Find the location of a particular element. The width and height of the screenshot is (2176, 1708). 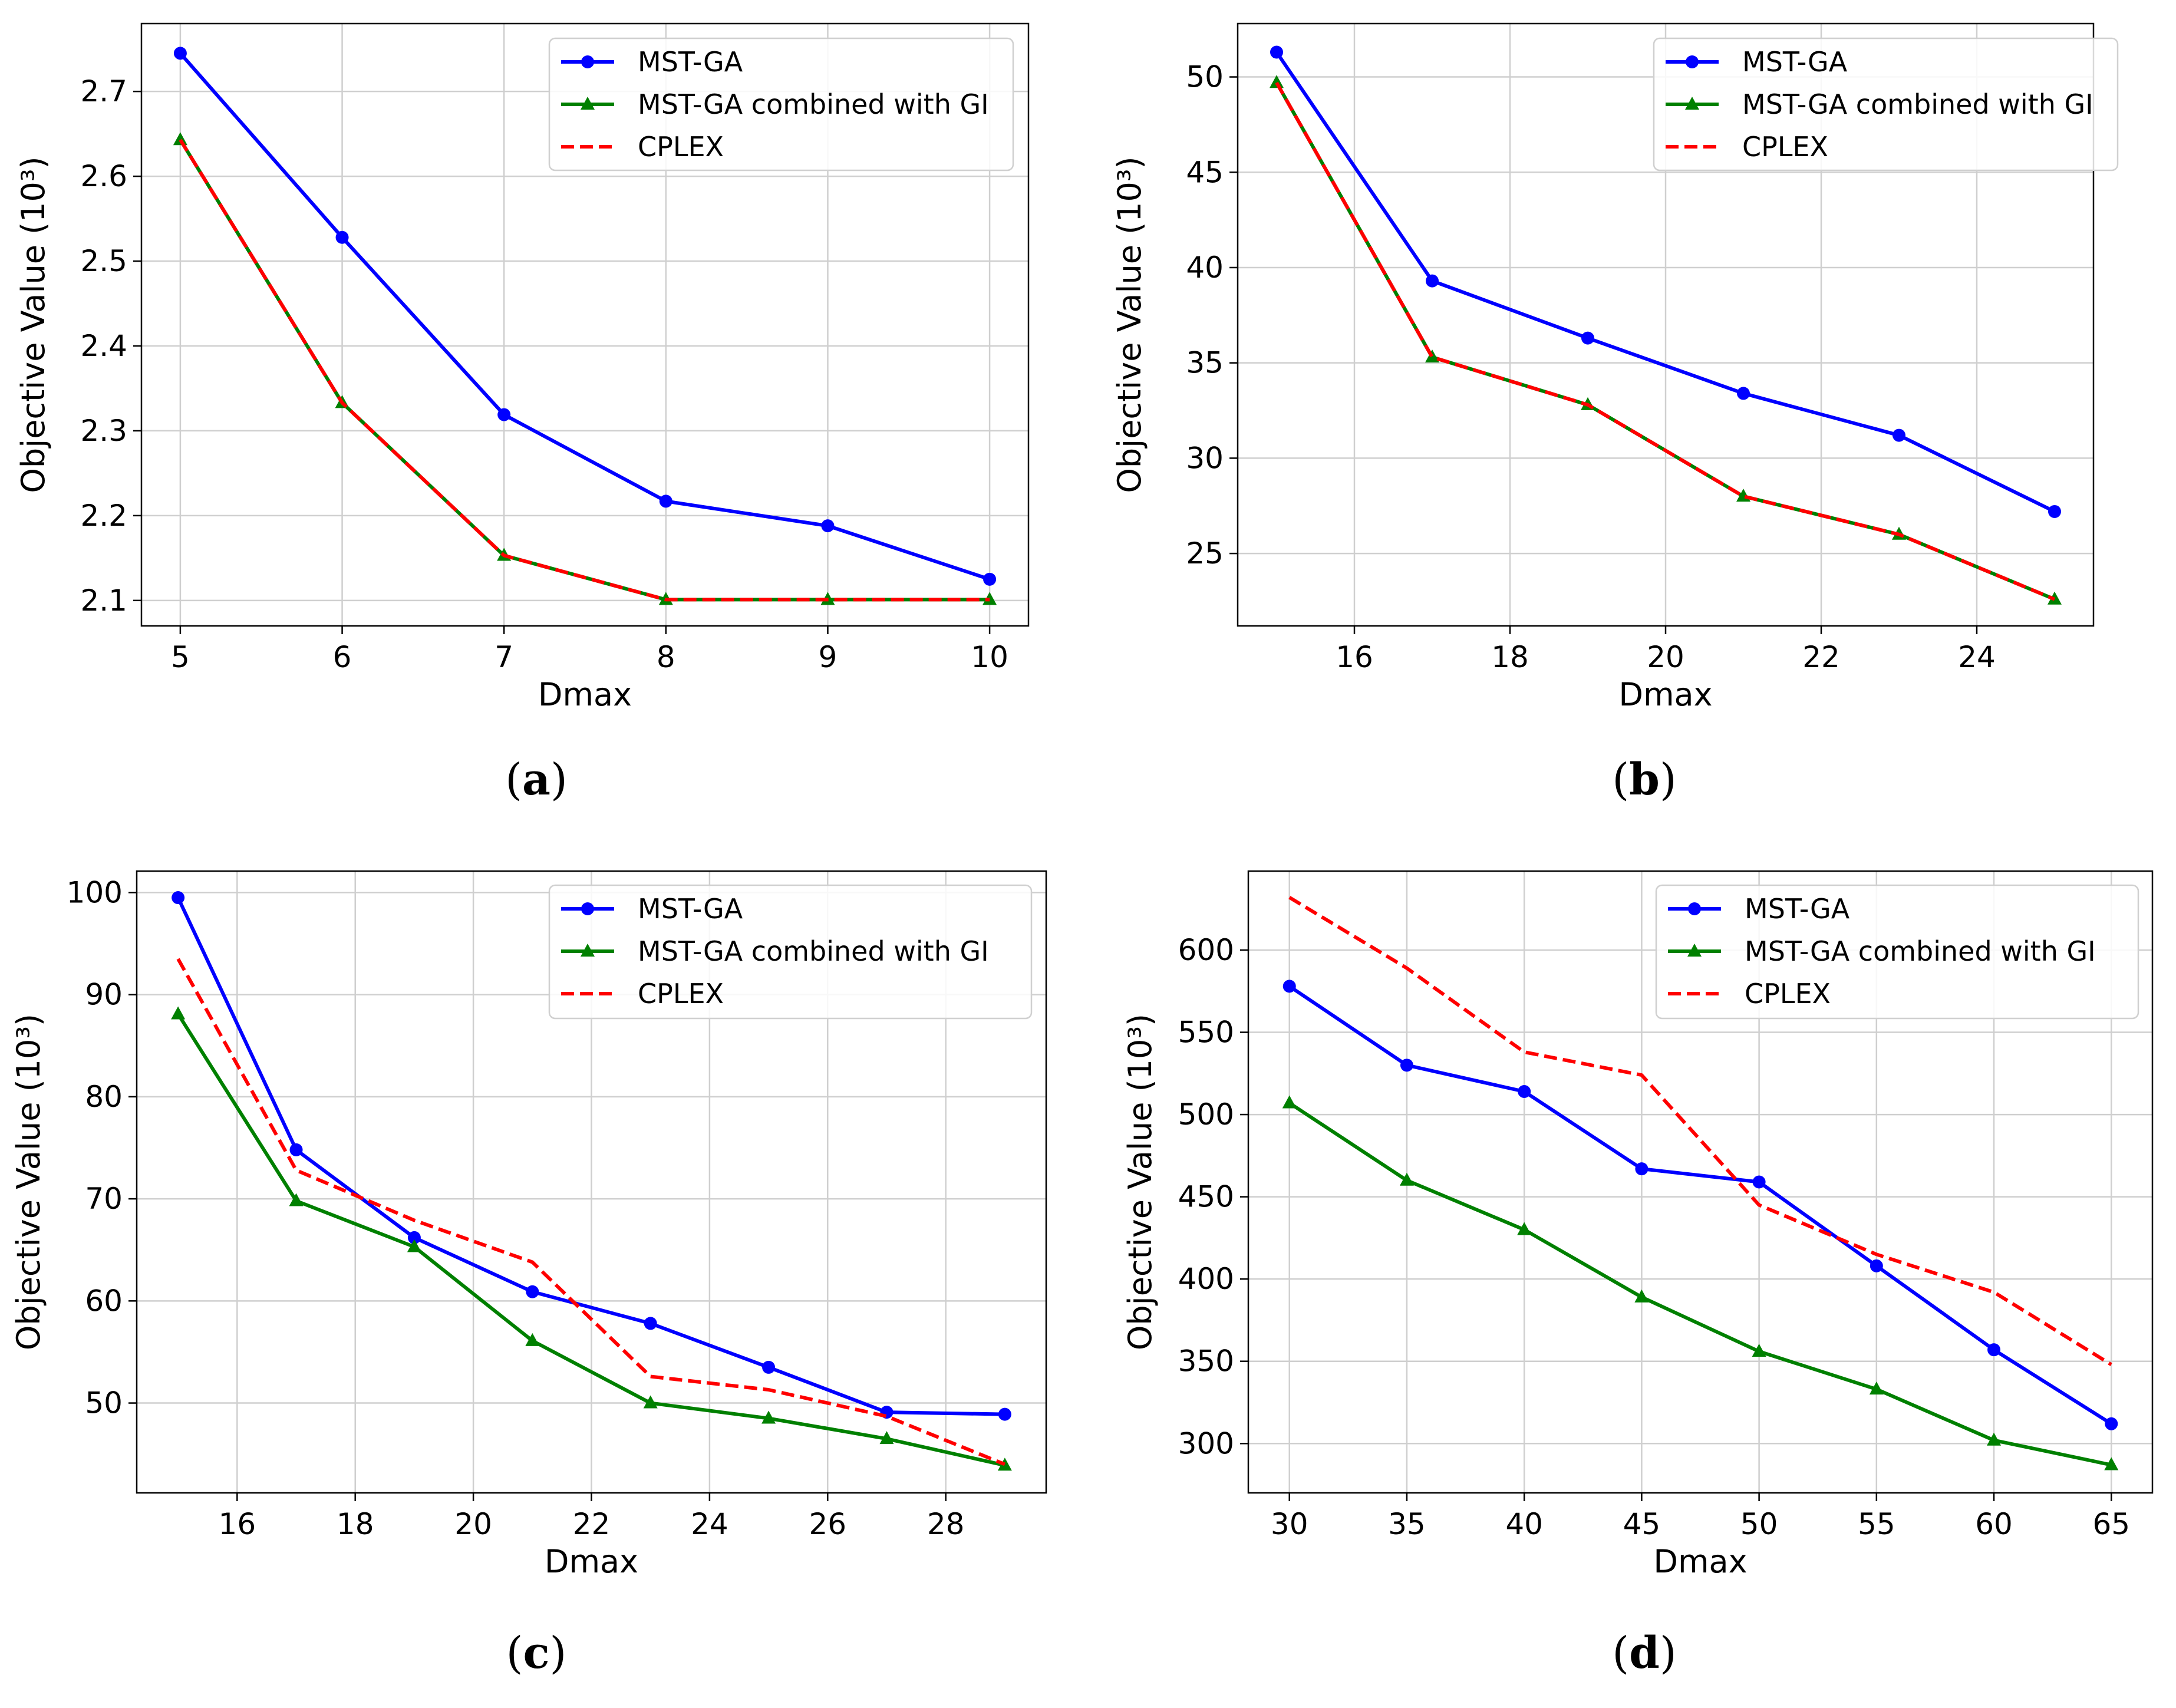

x-tick-label: 26 is located at coordinates (828, 1524).